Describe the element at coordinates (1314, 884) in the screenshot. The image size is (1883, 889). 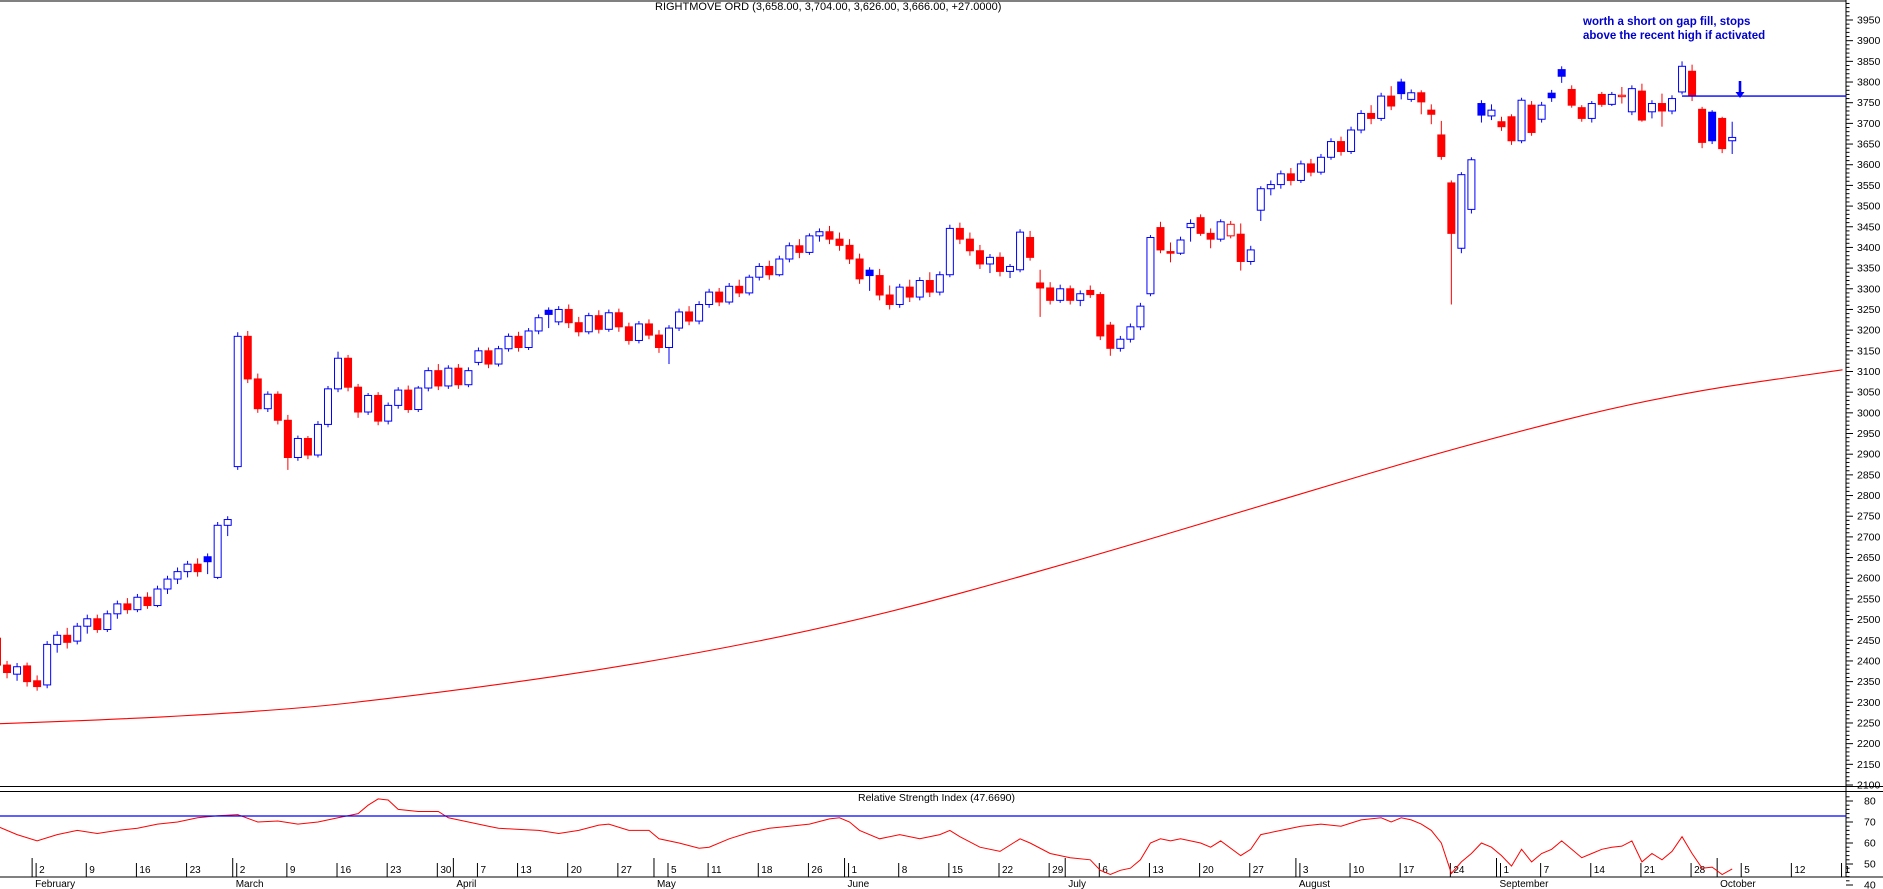
I see `month-label: August` at that location.